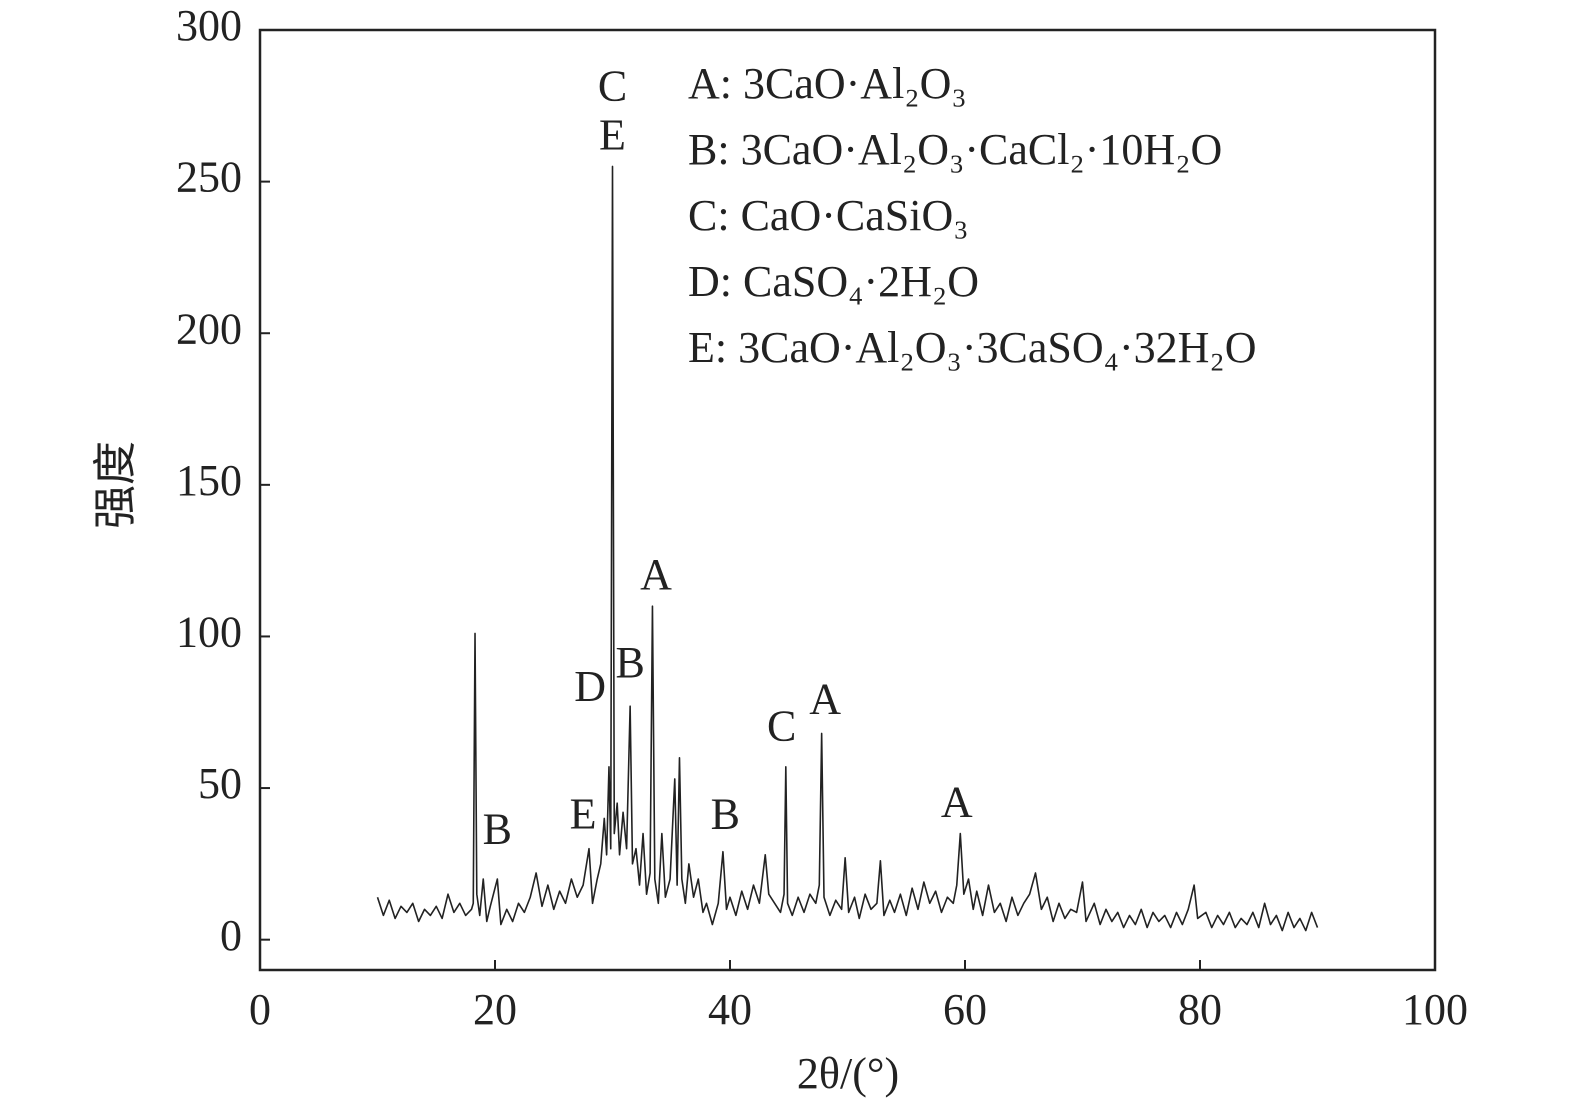 The width and height of the screenshot is (1575, 1118). I want to click on peak-label: D, so click(590, 686).